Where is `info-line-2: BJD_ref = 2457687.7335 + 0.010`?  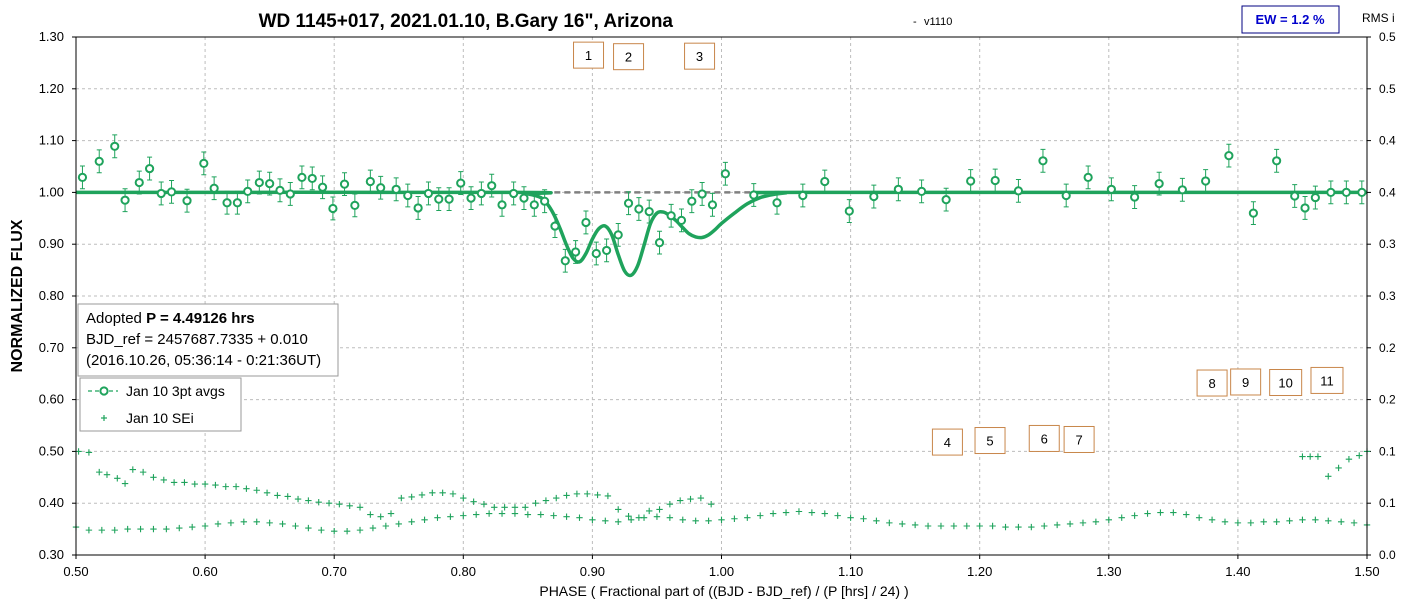
info-line-2: BJD_ref = 2457687.7335 + 0.010 is located at coordinates (197, 339).